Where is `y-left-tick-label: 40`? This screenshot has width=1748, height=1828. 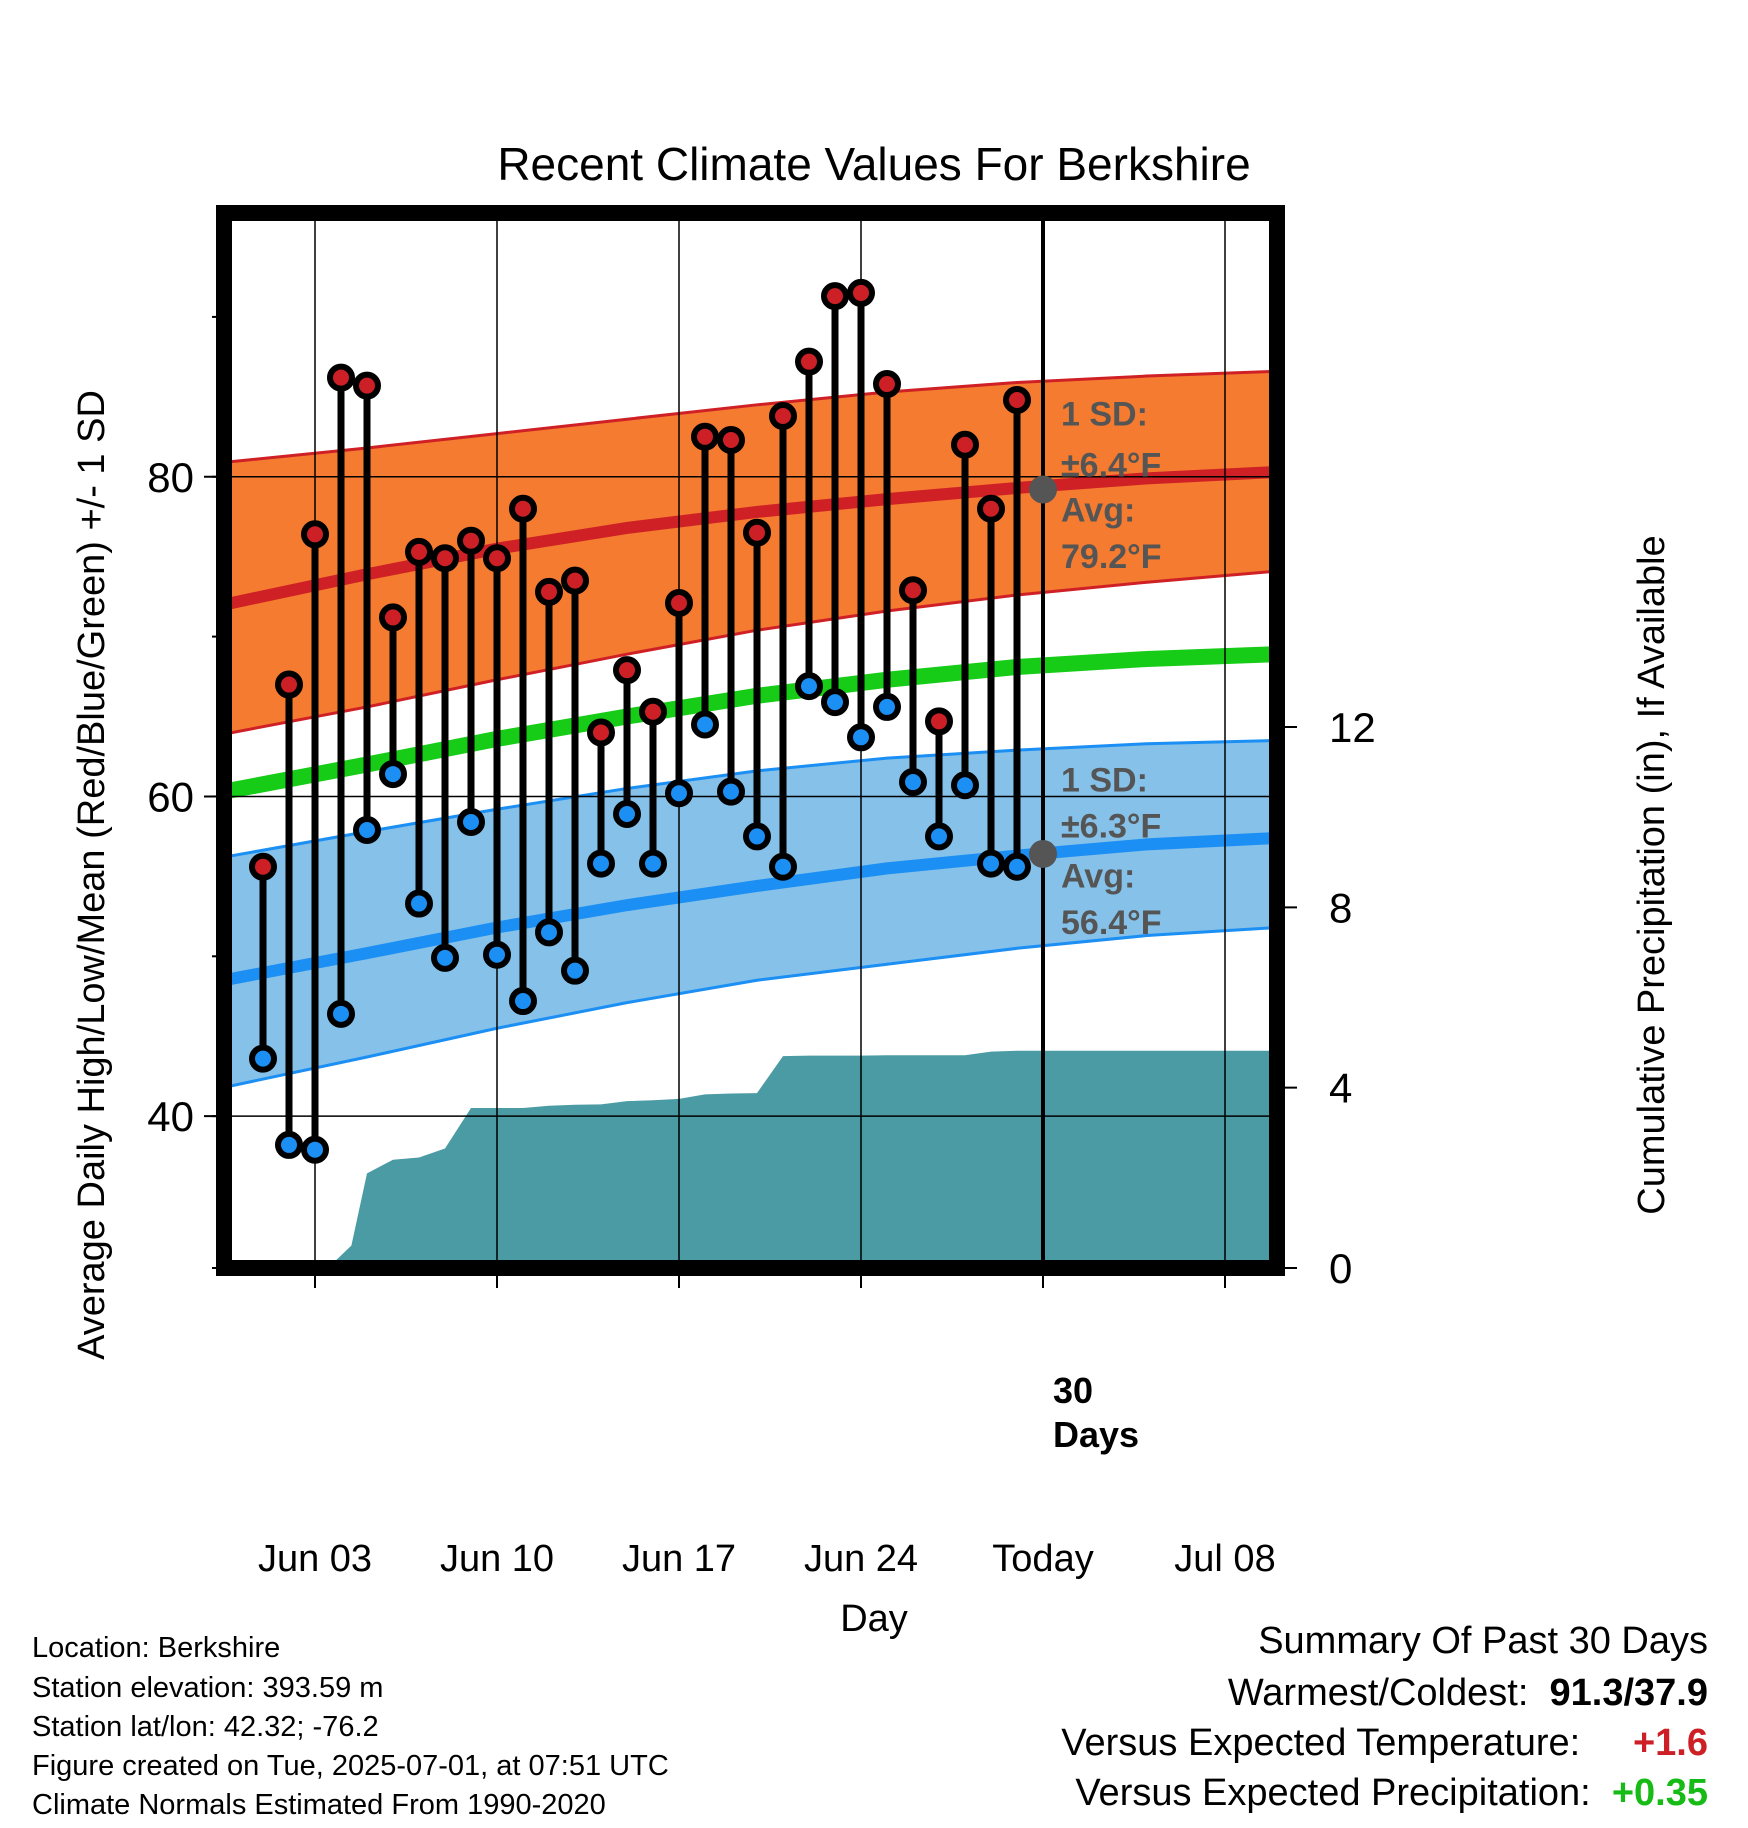
y-left-tick-label: 40 is located at coordinates (170, 1116).